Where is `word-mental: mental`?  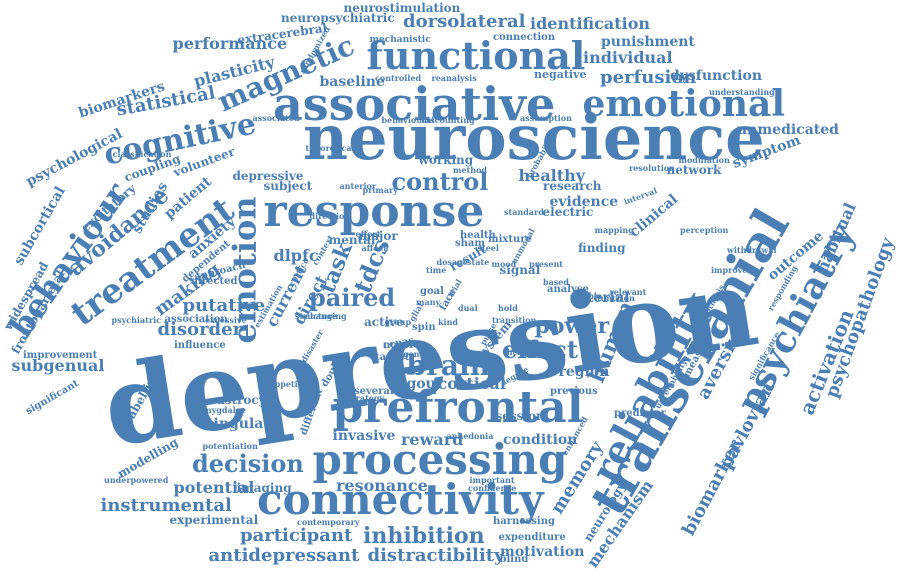
word-mental: mental is located at coordinates (352, 240).